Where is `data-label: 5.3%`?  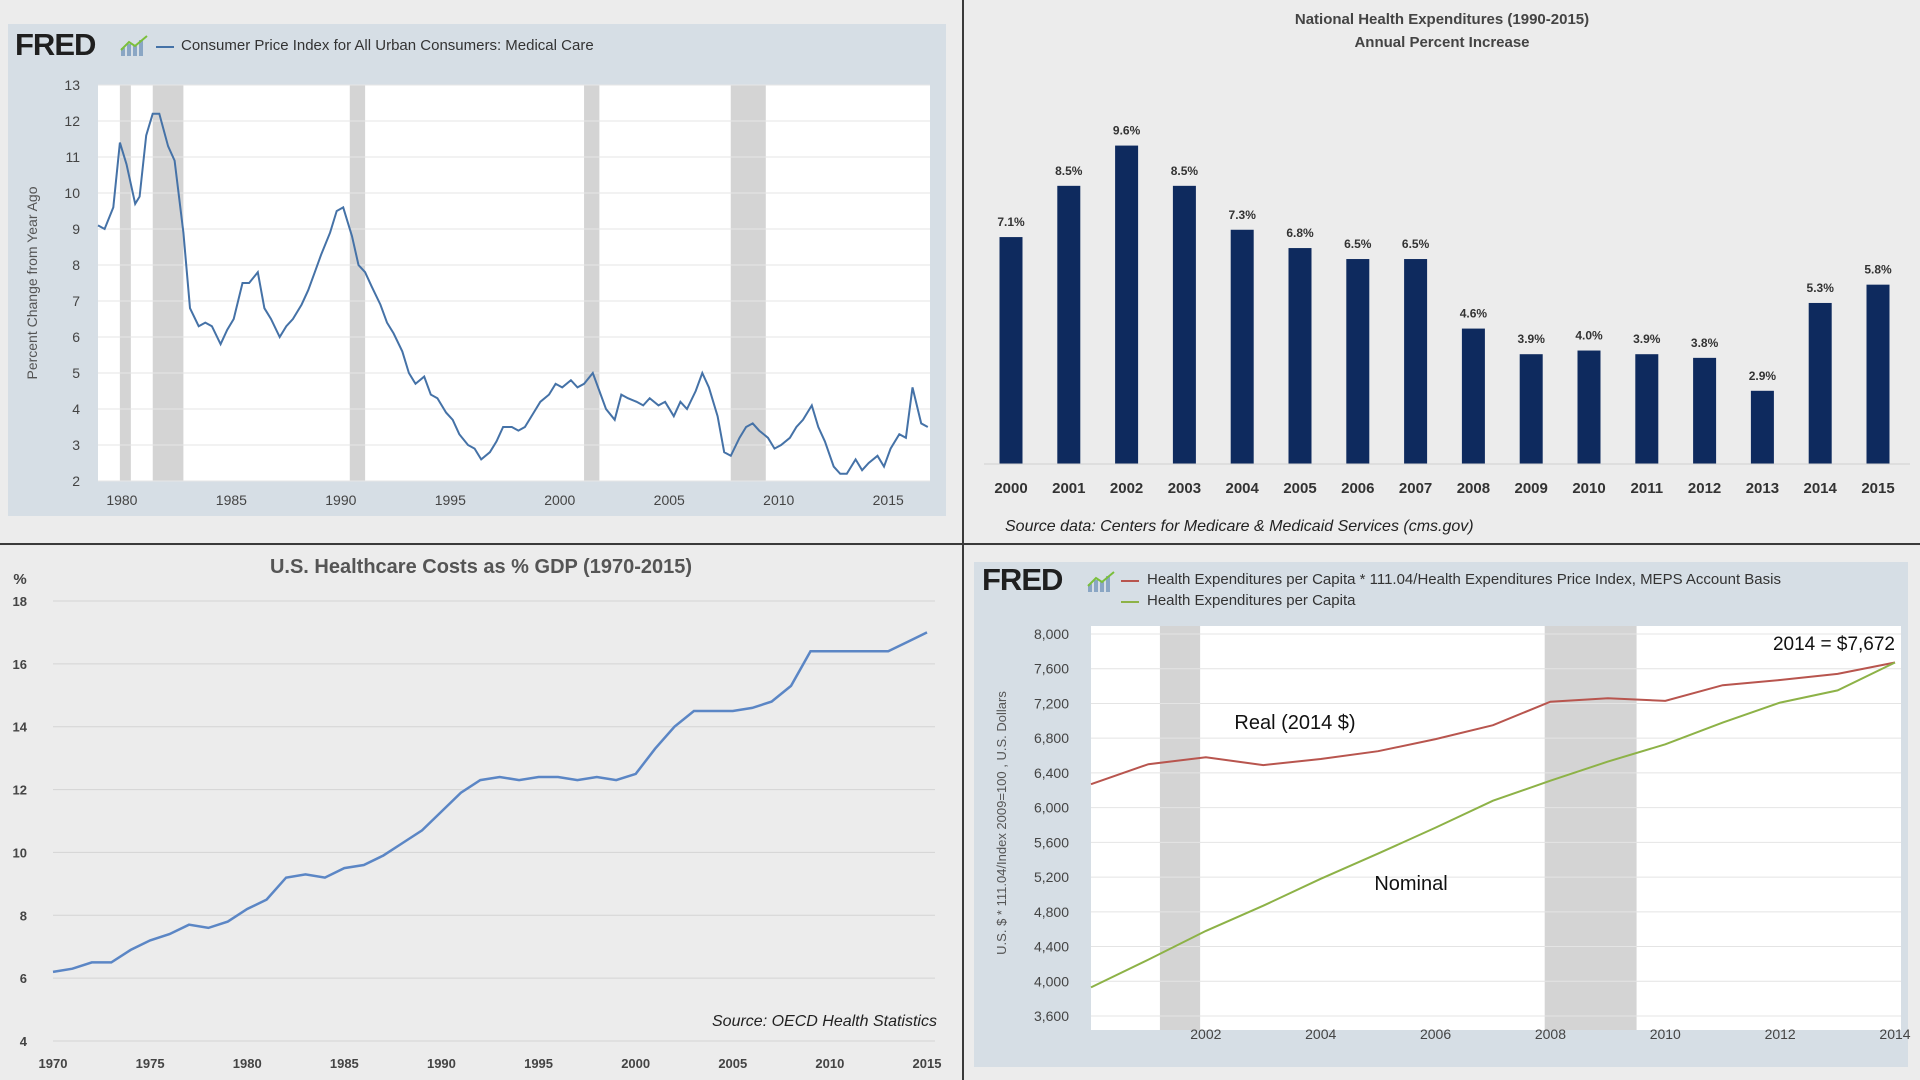
data-label: 5.3% is located at coordinates (1821, 288).